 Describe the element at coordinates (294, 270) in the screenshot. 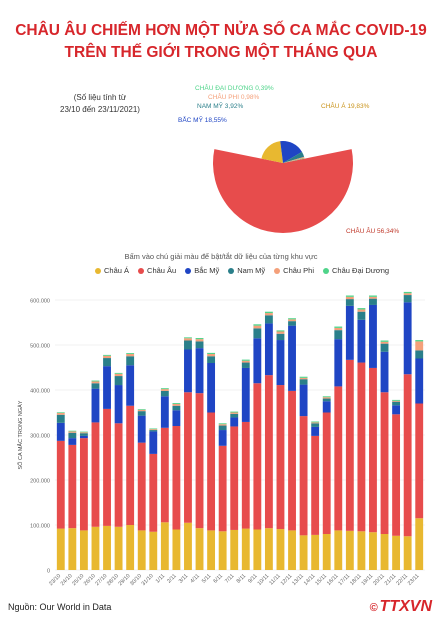

I see `legend-item-africa: Châu Phi` at that location.